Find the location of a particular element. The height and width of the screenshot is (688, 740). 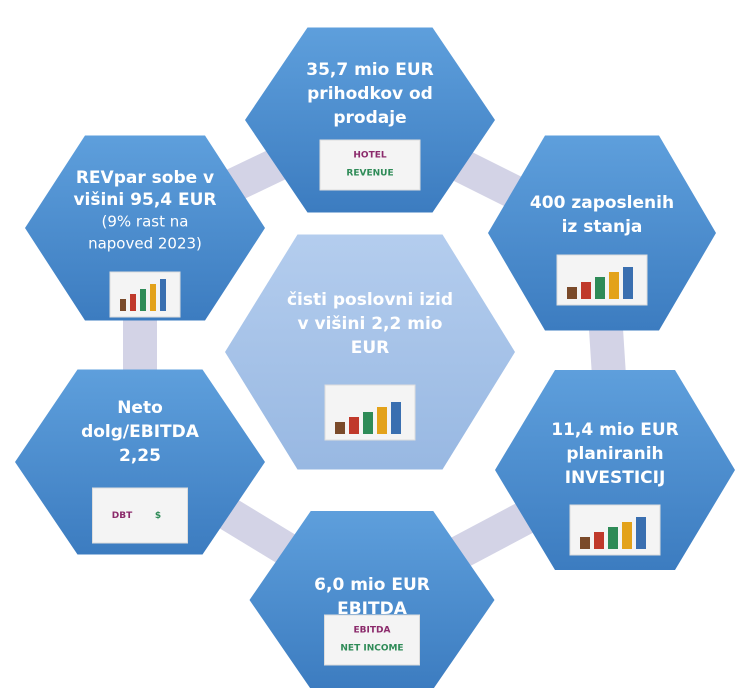

hex-node: 11,4 mio EUR planiranih INVESTICIJ is located at coordinates (615, 470).